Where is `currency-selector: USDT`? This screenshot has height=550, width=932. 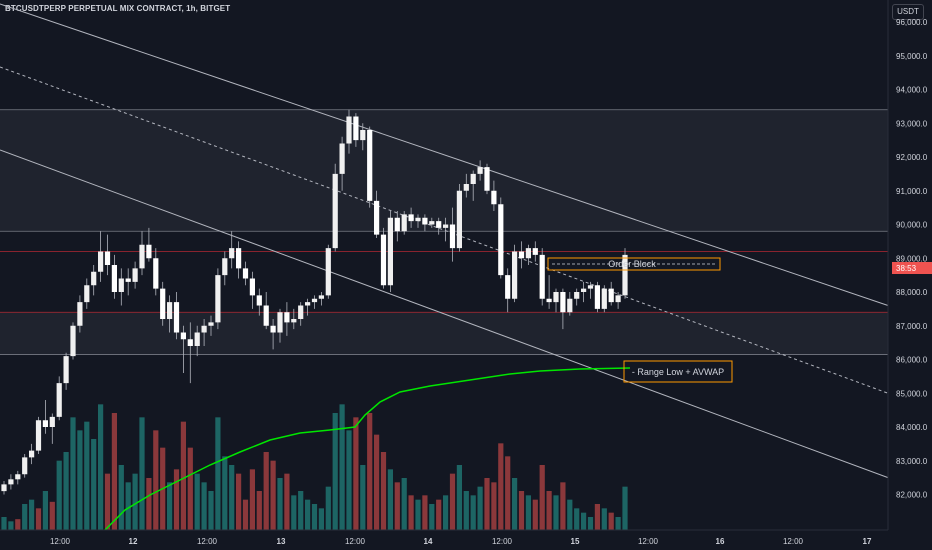 currency-selector: USDT is located at coordinates (908, 12).